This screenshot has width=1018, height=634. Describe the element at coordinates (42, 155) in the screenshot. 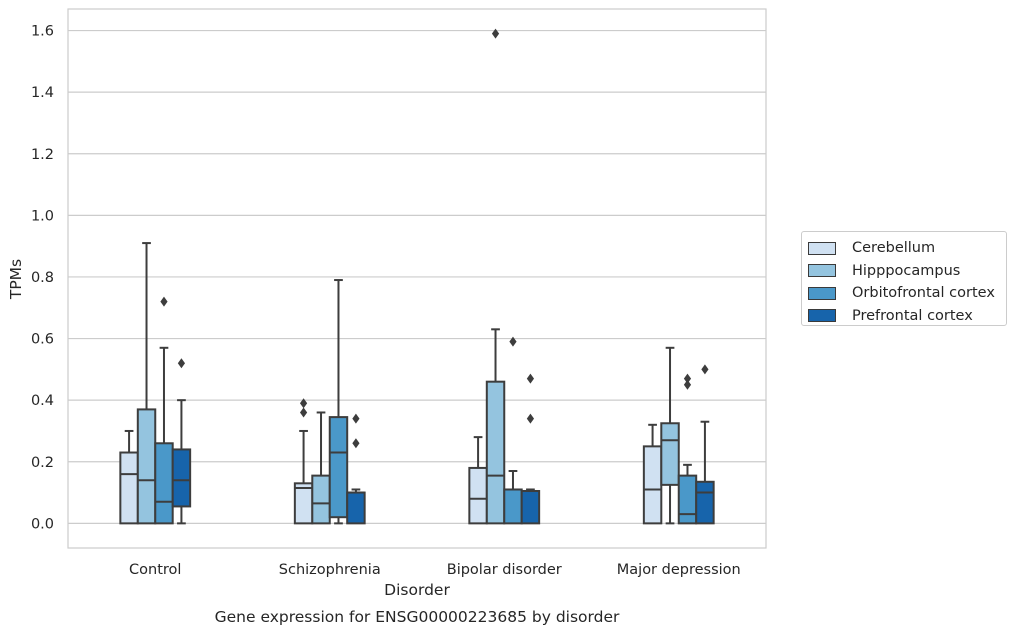

I see `y-tick-label: 1.2` at that location.